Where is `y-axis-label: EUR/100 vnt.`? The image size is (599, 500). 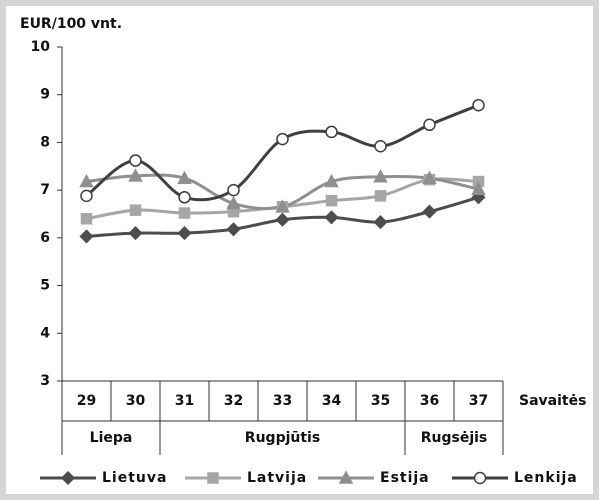
y-axis-label: EUR/100 vnt. is located at coordinates (71, 24).